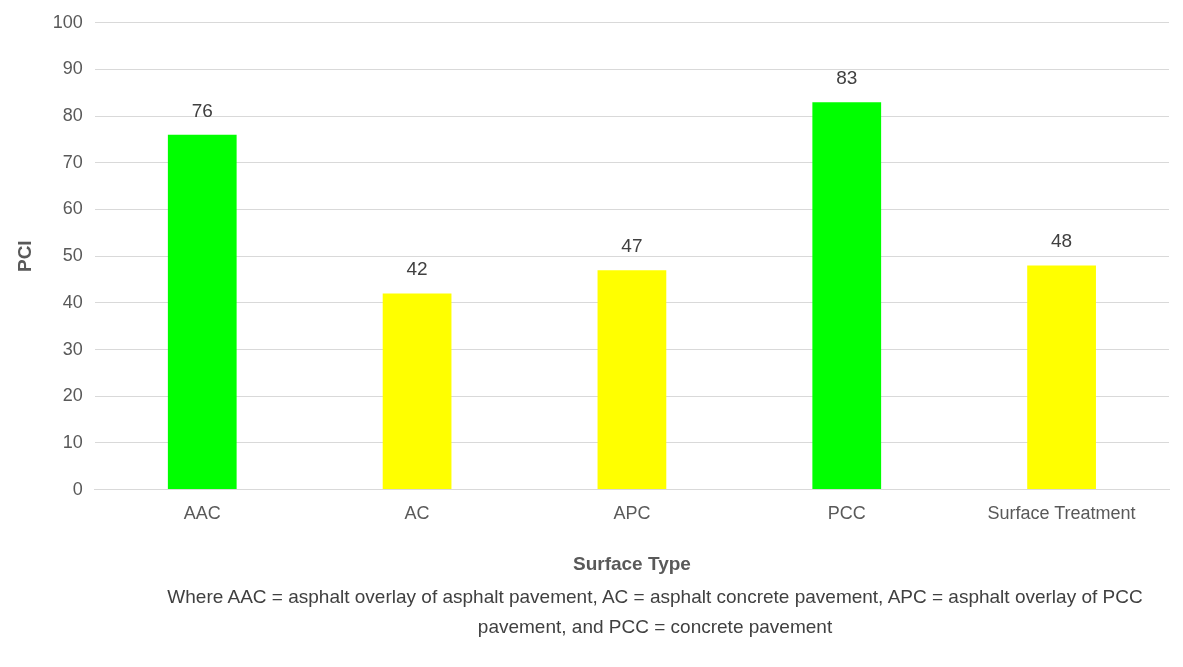 Image resolution: width=1183 pixels, height=667 pixels. I want to click on x-tick-label: AAC, so click(202, 513).